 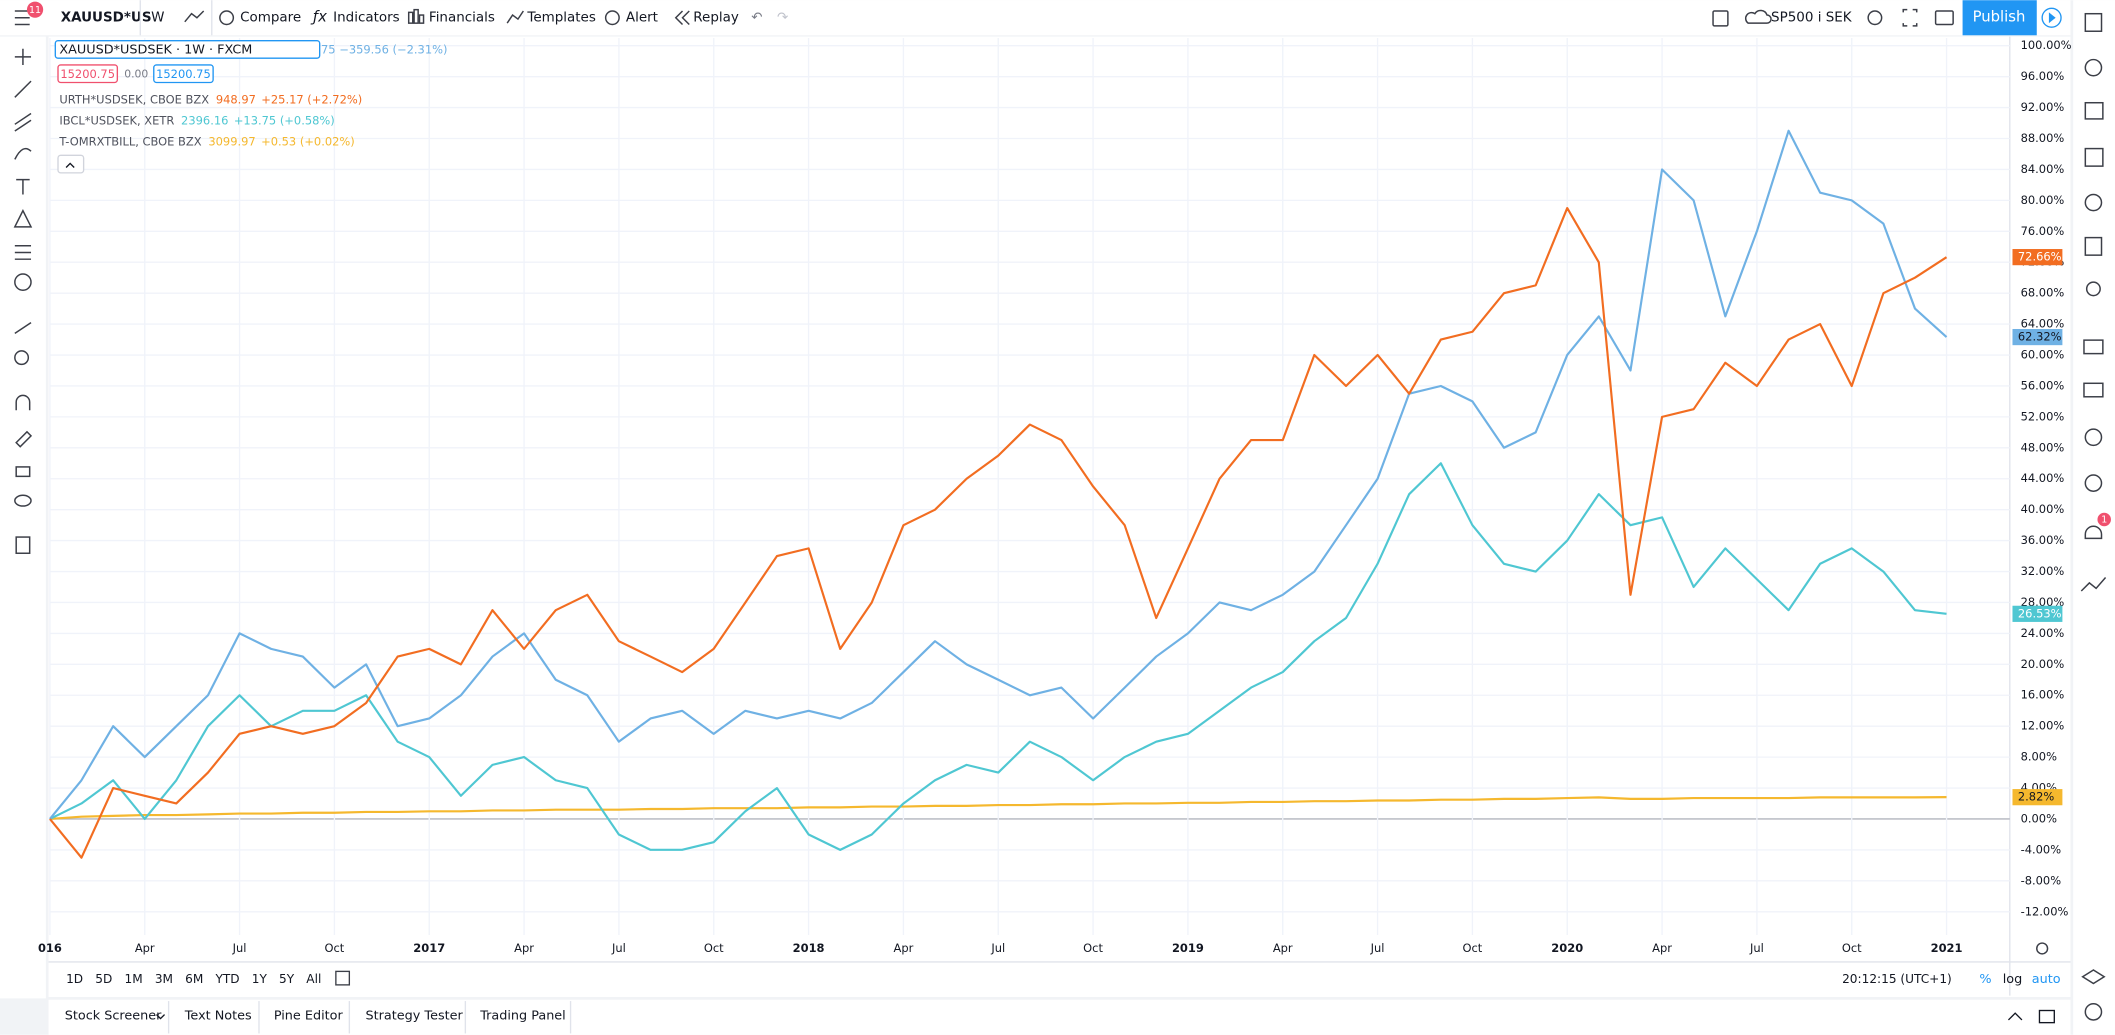 I want to click on publish-label: Publish, so click(x=1999, y=17).